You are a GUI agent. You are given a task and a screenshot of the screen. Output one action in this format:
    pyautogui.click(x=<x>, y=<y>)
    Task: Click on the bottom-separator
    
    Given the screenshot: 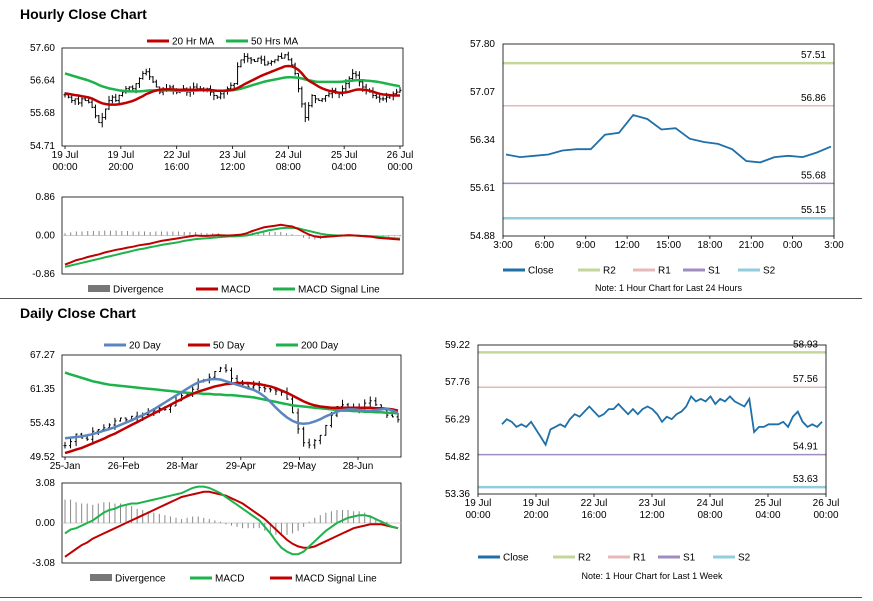 What is the action you would take?
    pyautogui.click(x=431, y=597)
    